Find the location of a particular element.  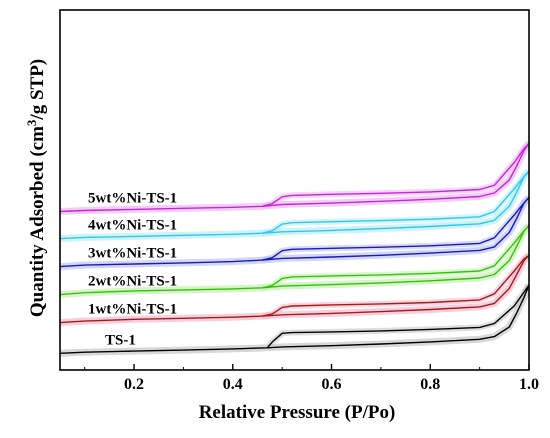

series-6-group is located at coordinates (294, 178).